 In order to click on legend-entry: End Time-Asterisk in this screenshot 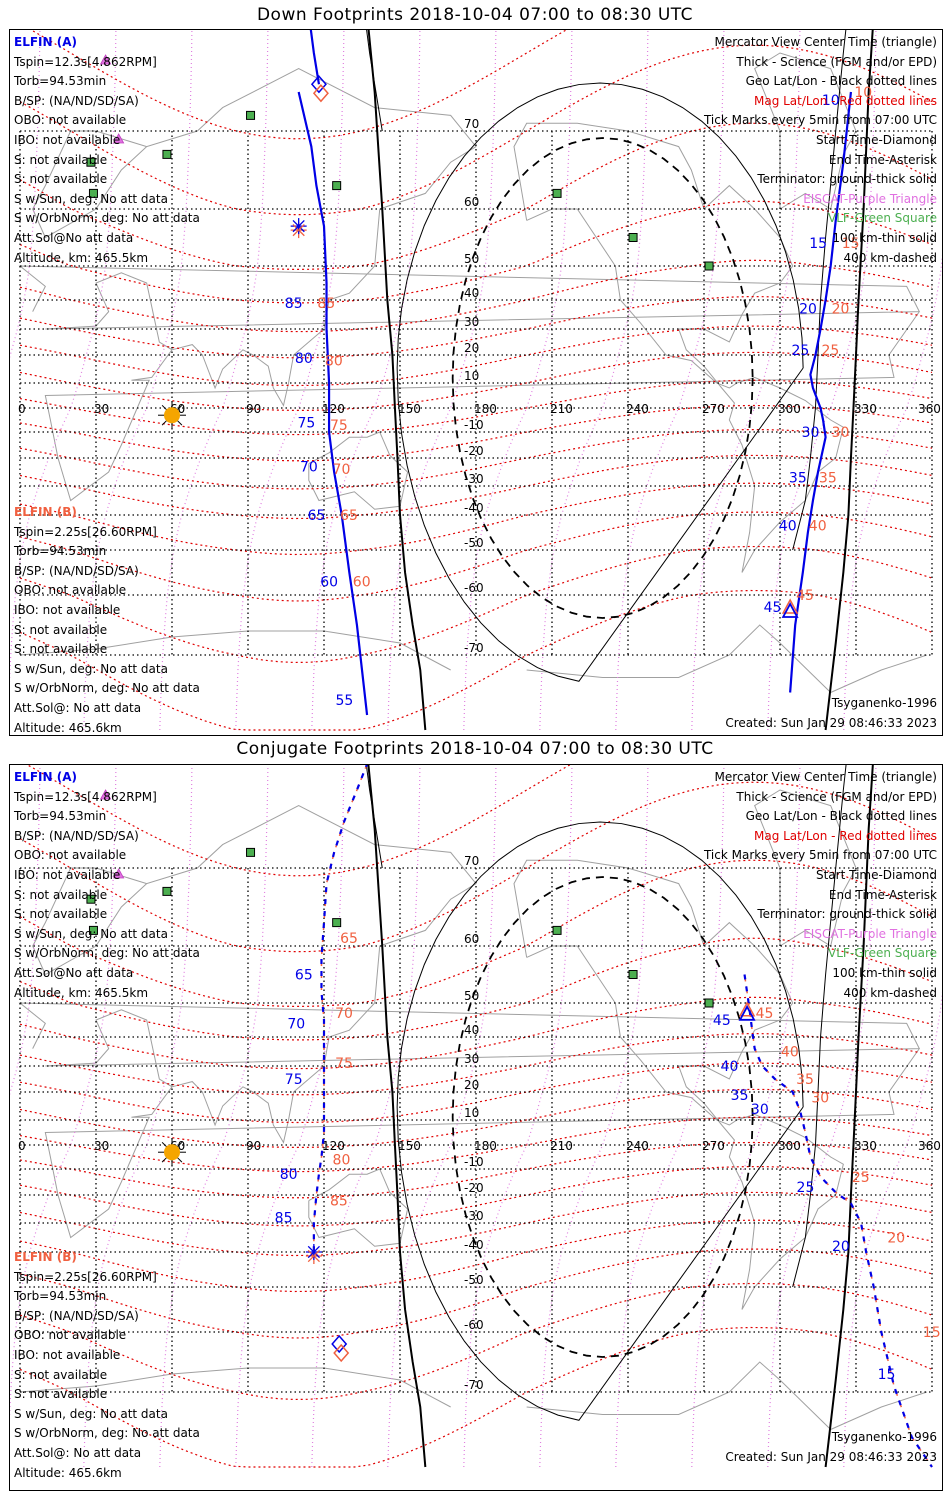, I will do `click(882, 159)`.